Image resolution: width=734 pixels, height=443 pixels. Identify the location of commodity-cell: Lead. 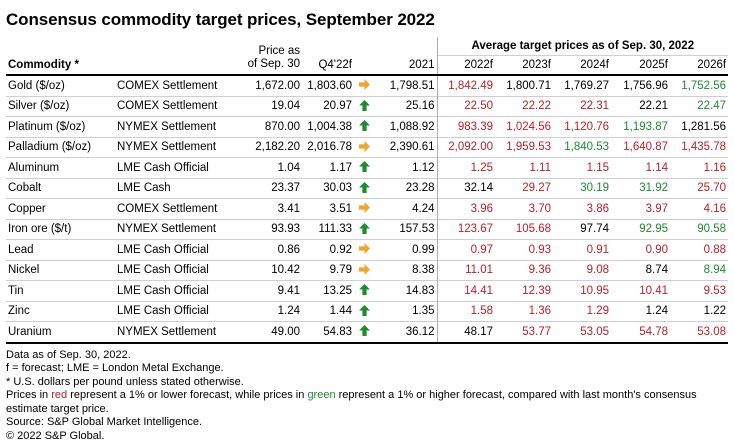
(60, 250).